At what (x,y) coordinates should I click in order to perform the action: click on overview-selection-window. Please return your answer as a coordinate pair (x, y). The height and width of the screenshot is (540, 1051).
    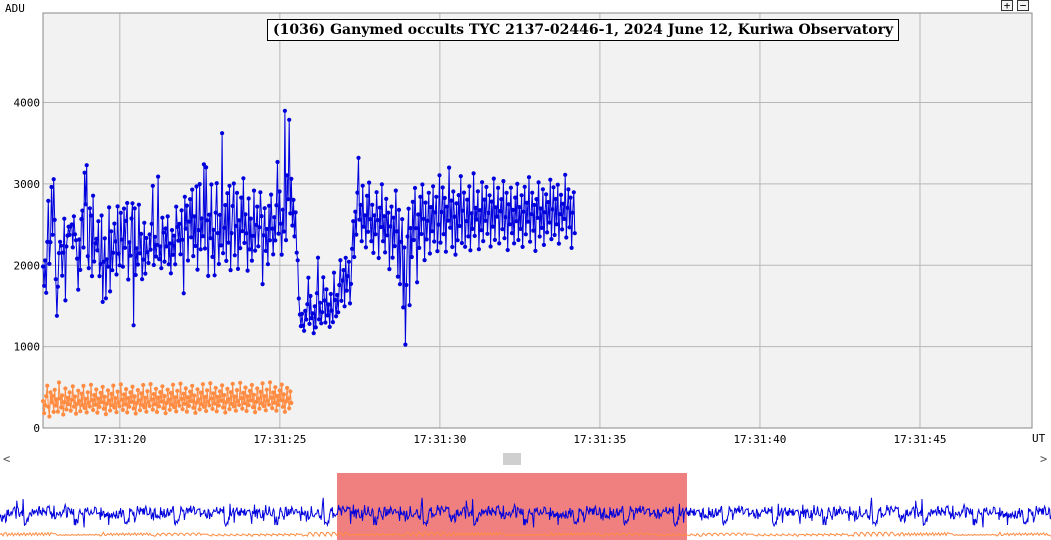
    Looking at the image, I should click on (512, 506).